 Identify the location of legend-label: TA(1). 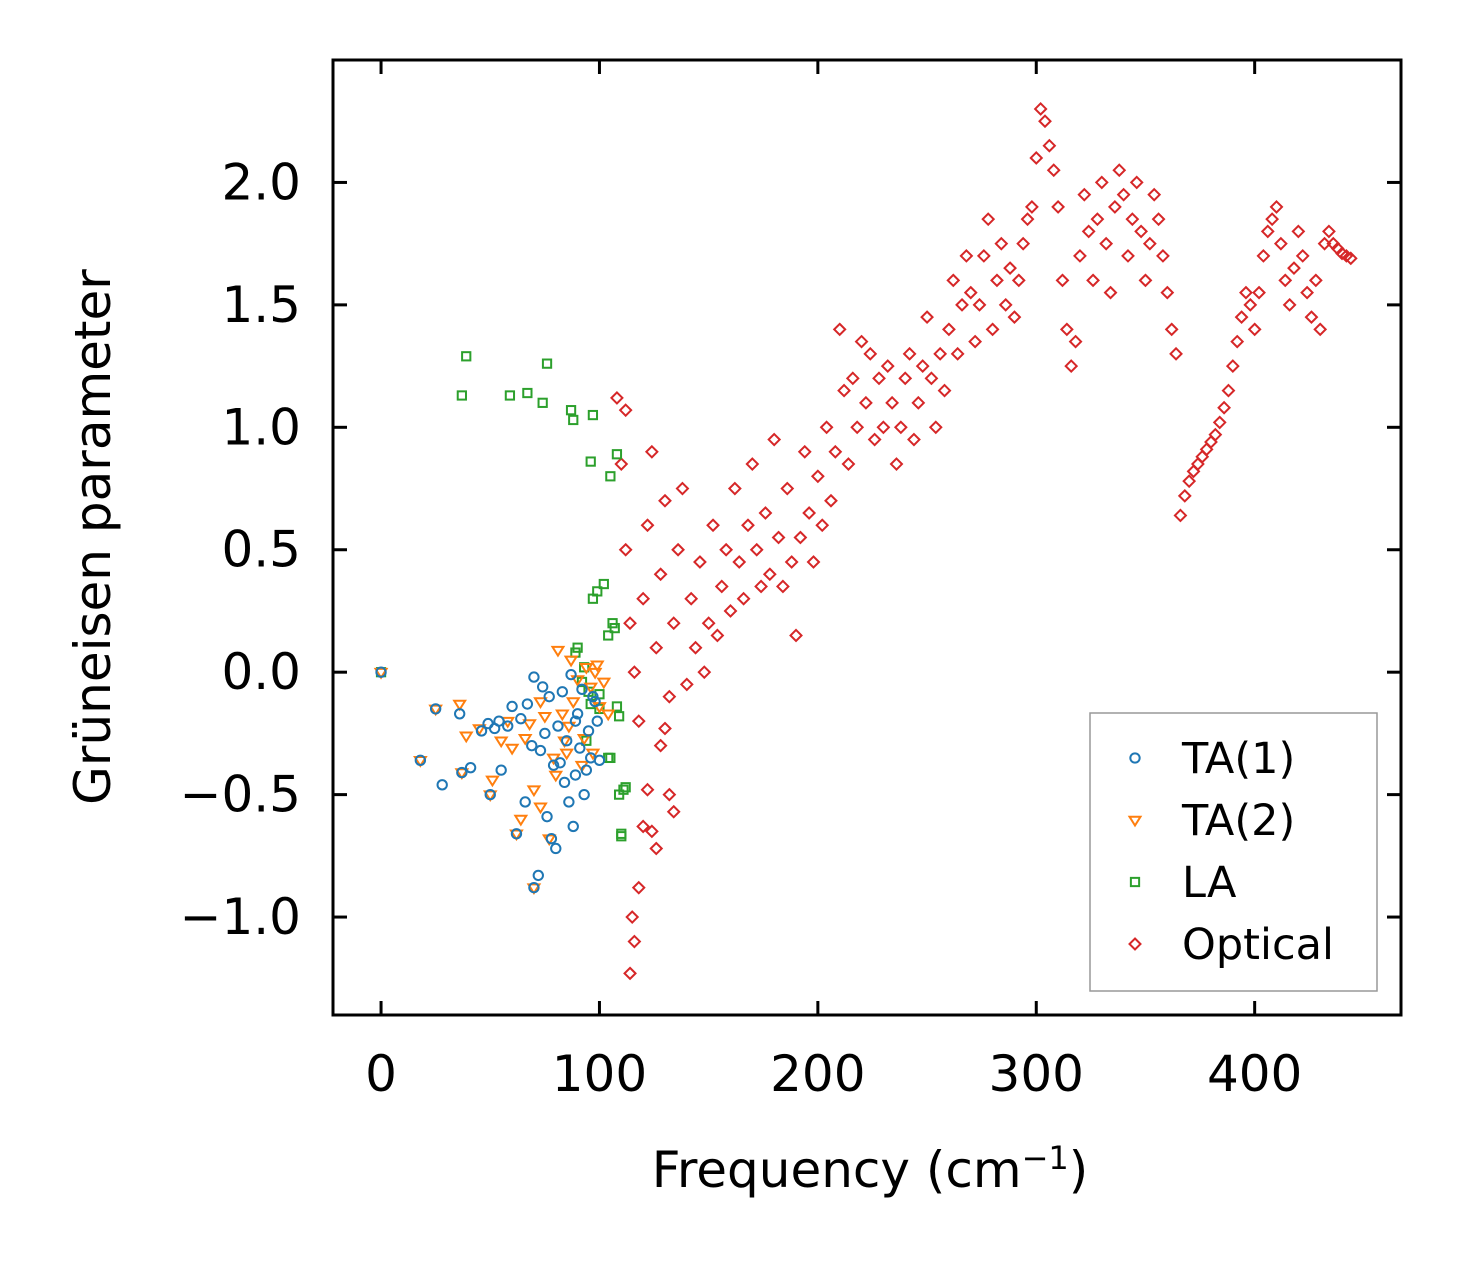
(1238, 759).